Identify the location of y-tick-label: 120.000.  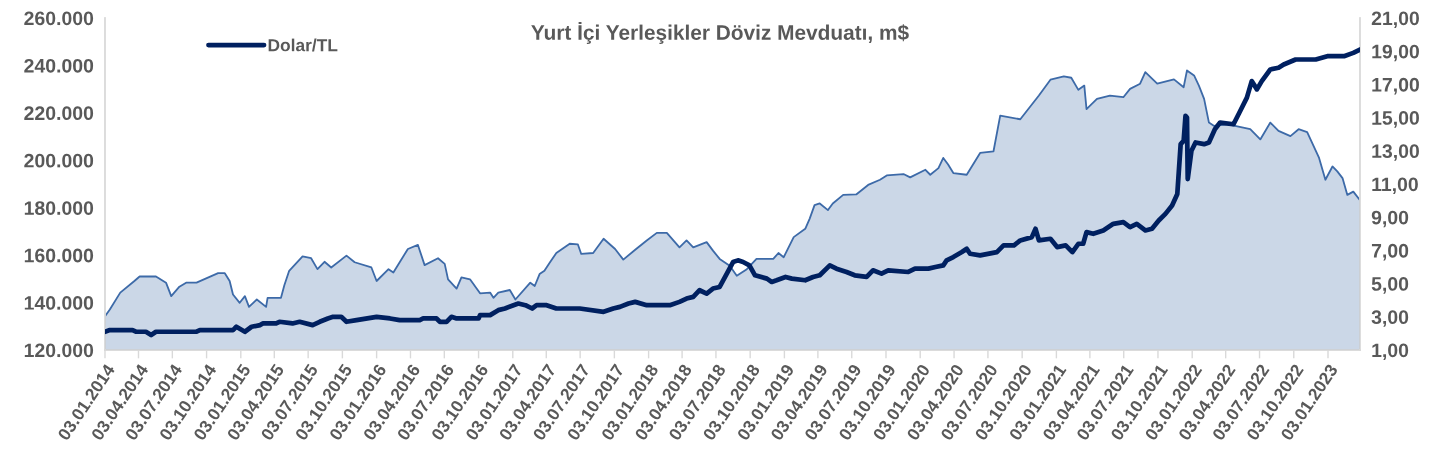
(59, 350).